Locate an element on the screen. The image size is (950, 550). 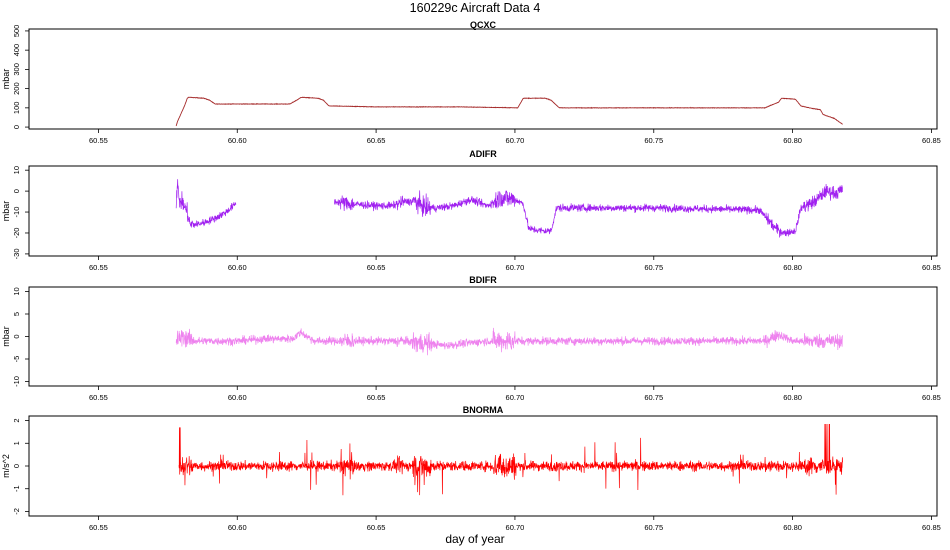
y-tick-label: -2 is located at coordinates (16, 511).